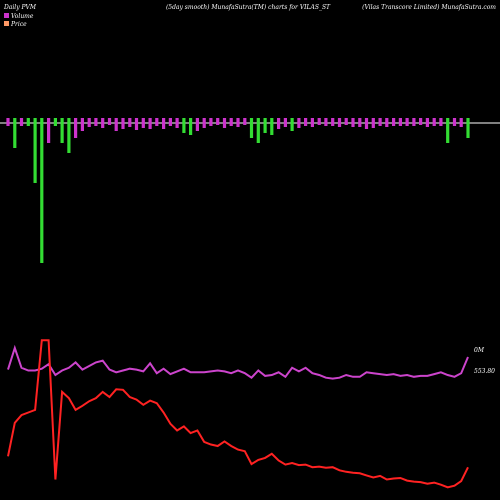 The width and height of the screenshot is (500, 500). What do you see at coordinates (238, 362) in the screenshot?
I see `volume-trend-line` at bounding box center [238, 362].